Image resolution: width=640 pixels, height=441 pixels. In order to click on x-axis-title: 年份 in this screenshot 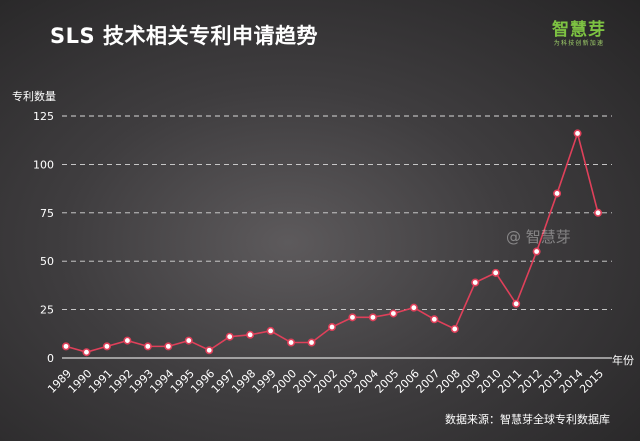, I will do `click(623, 360)`.